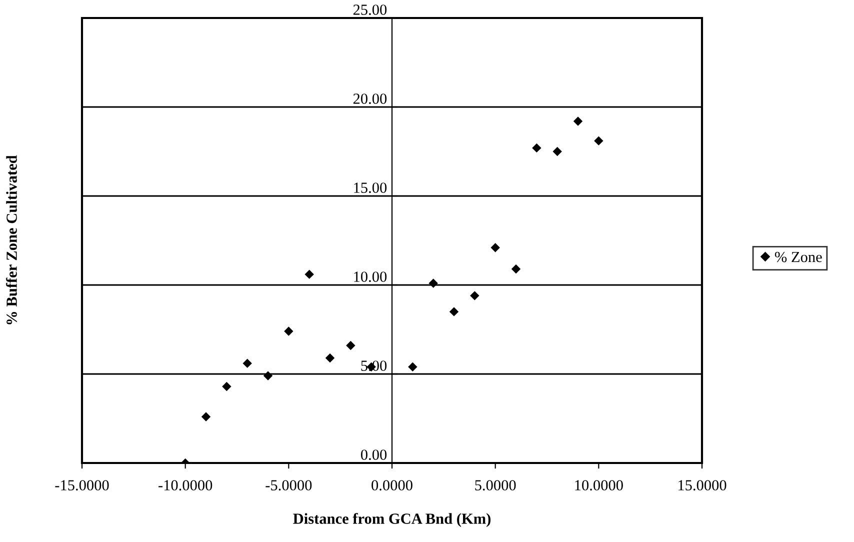 This screenshot has width=854, height=542. I want to click on y-tick-label: 25.00, so click(370, 9).